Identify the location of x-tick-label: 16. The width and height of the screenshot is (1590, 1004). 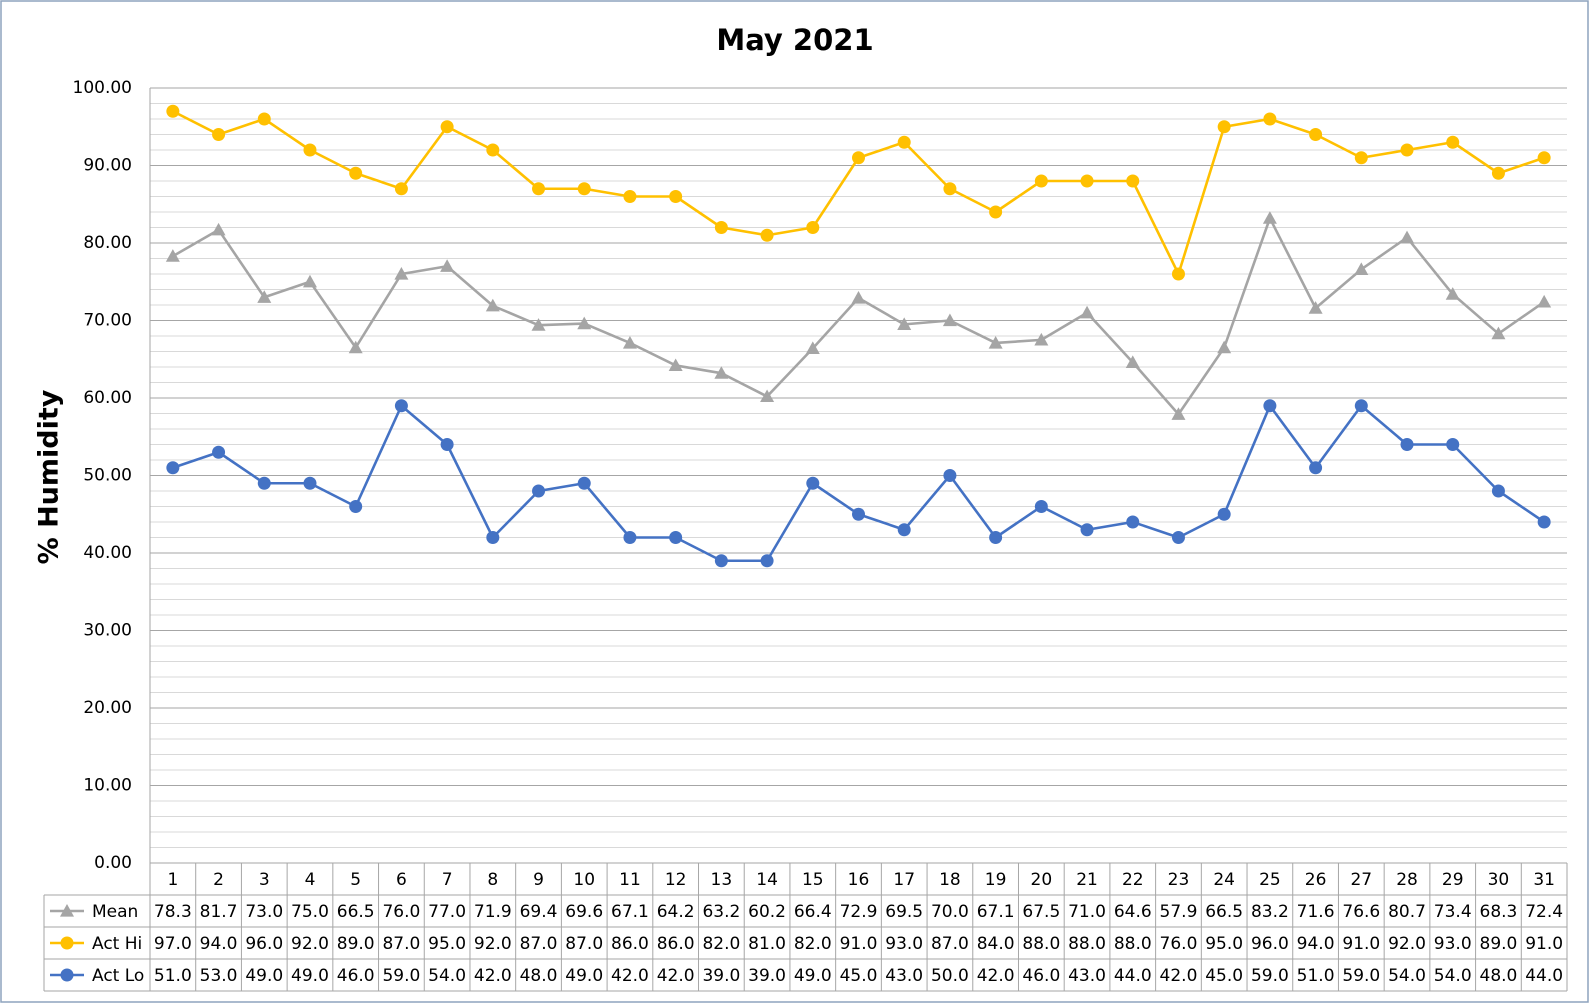
(859, 880).